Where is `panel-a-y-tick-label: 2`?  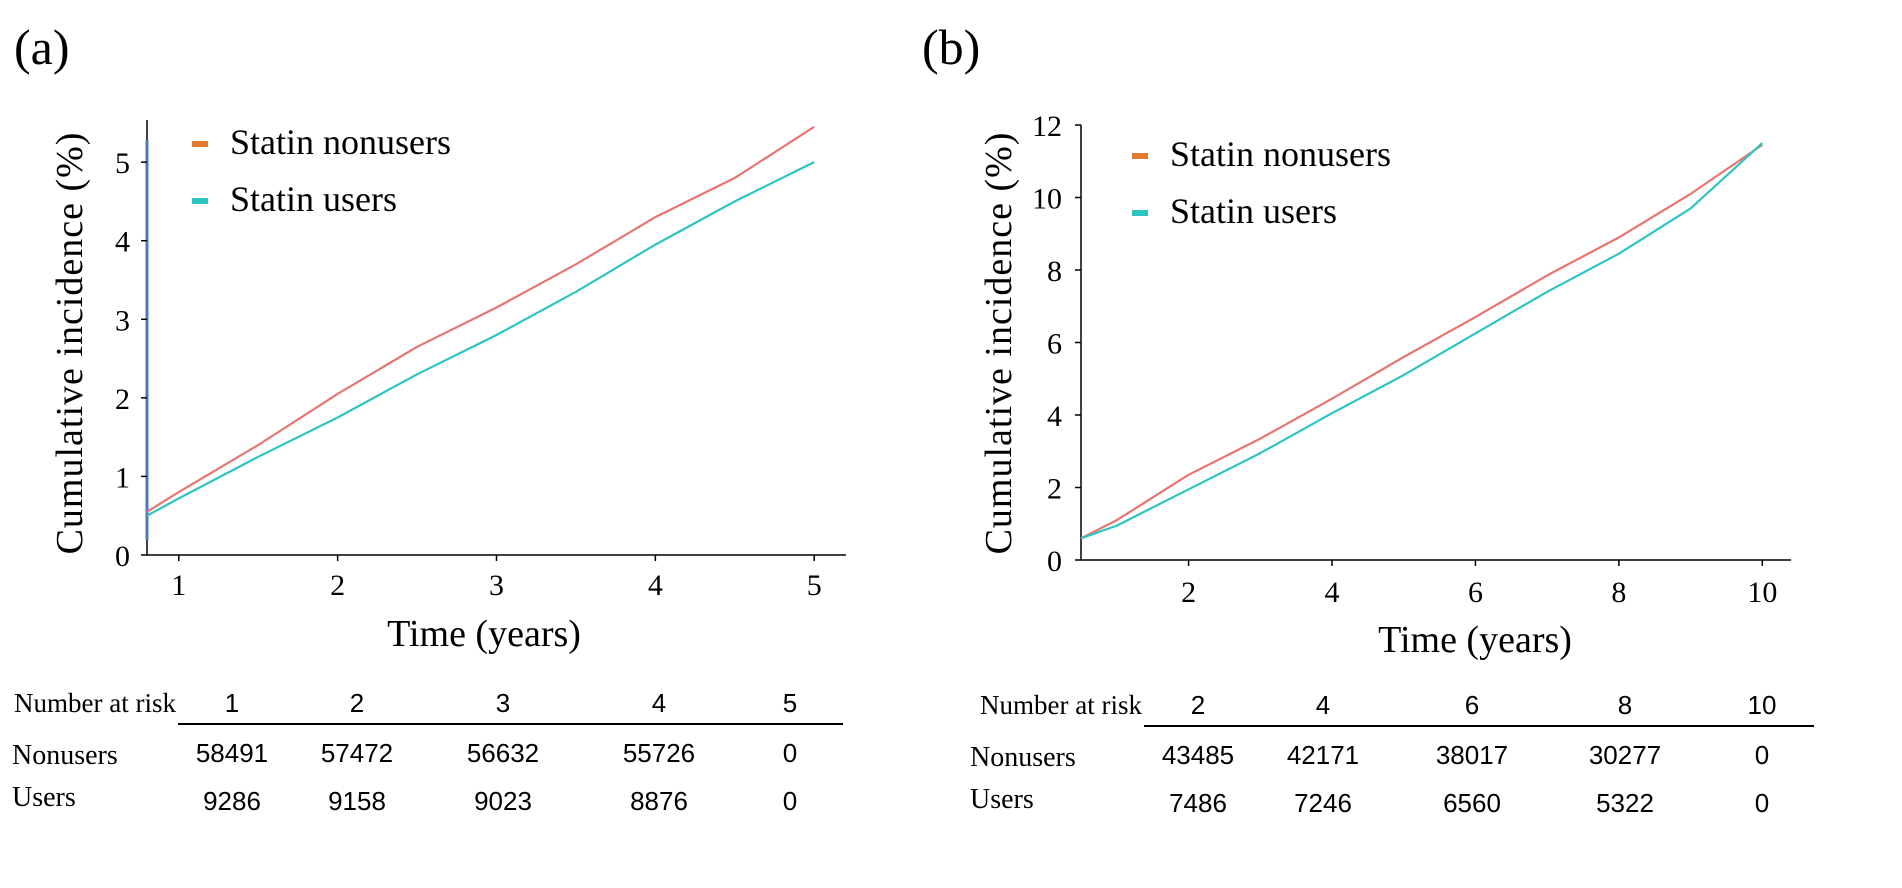 panel-a-y-tick-label: 2 is located at coordinates (122, 399).